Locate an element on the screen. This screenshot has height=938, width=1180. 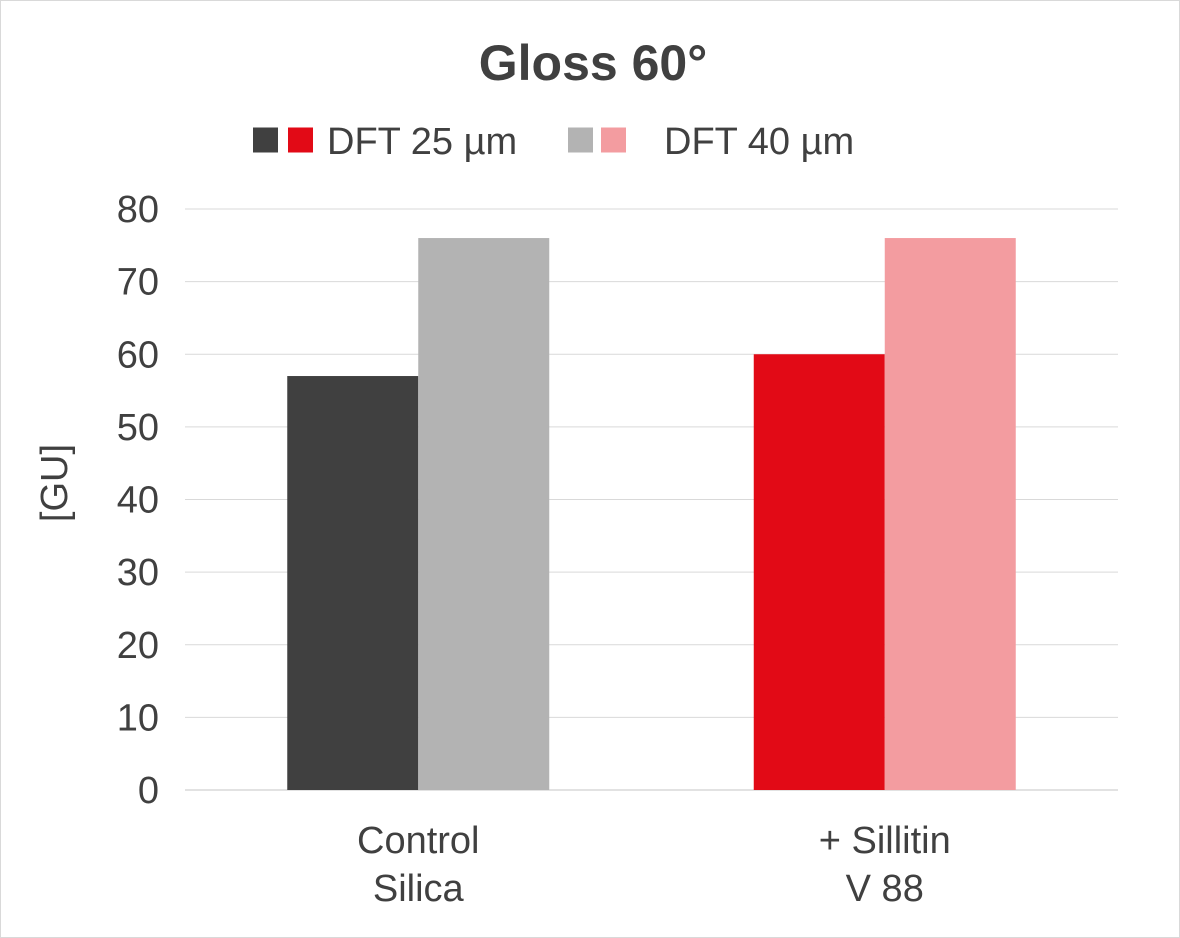
legend-label-1: DFT 25 µm is located at coordinates (422, 142).